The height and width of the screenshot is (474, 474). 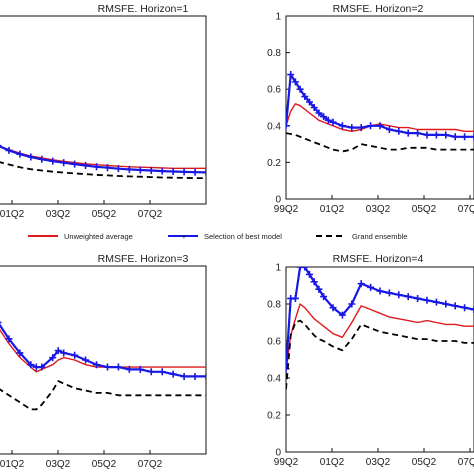 I want to click on panel-2-ytick-label: 0.4, so click(x=274, y=126).